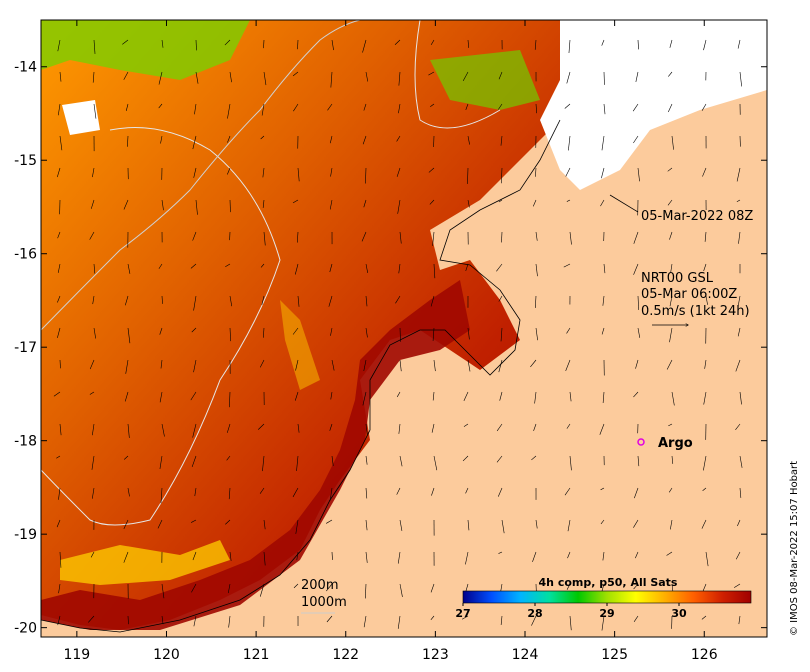 The width and height of the screenshot is (810, 672). I want to click on colorbar, so click(607, 597).